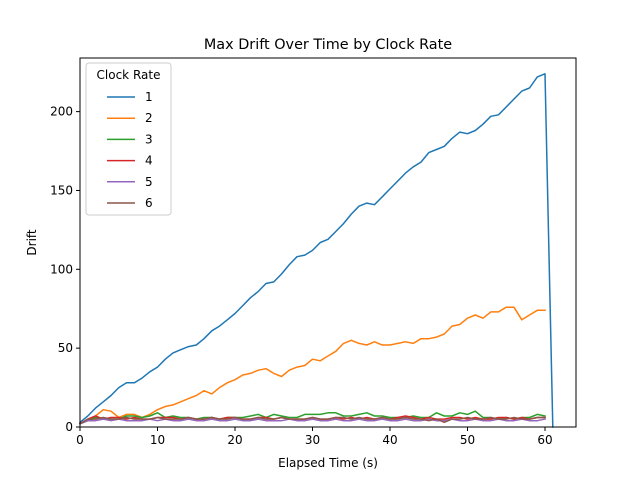  Describe the element at coordinates (149, 161) in the screenshot. I see `legend-label-4: 4` at that location.